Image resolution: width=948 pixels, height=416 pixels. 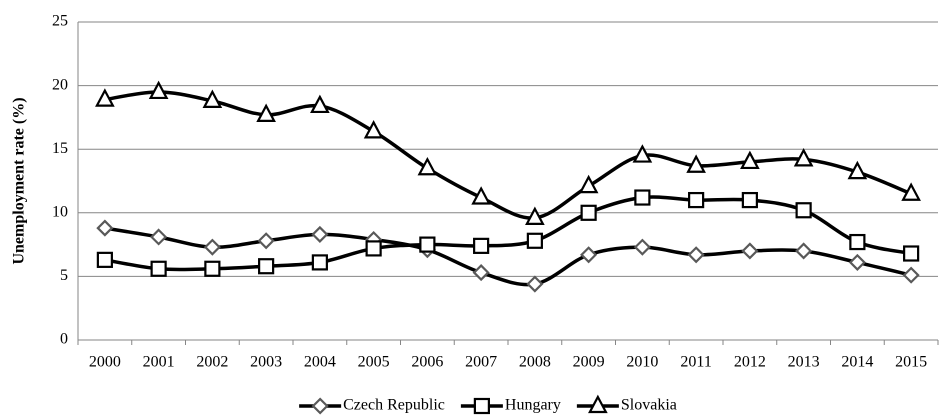 I want to click on x-tick-label: 2010, so click(x=642, y=362).